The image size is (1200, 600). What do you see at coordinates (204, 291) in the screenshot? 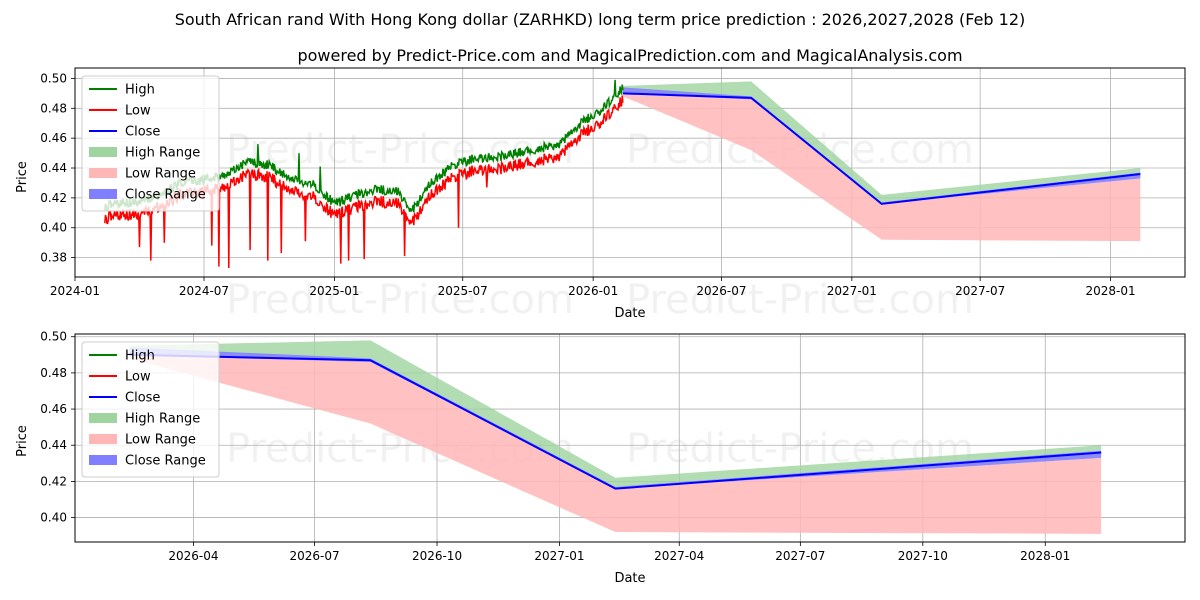
I see `x-tick-label: 2024-07` at bounding box center [204, 291].